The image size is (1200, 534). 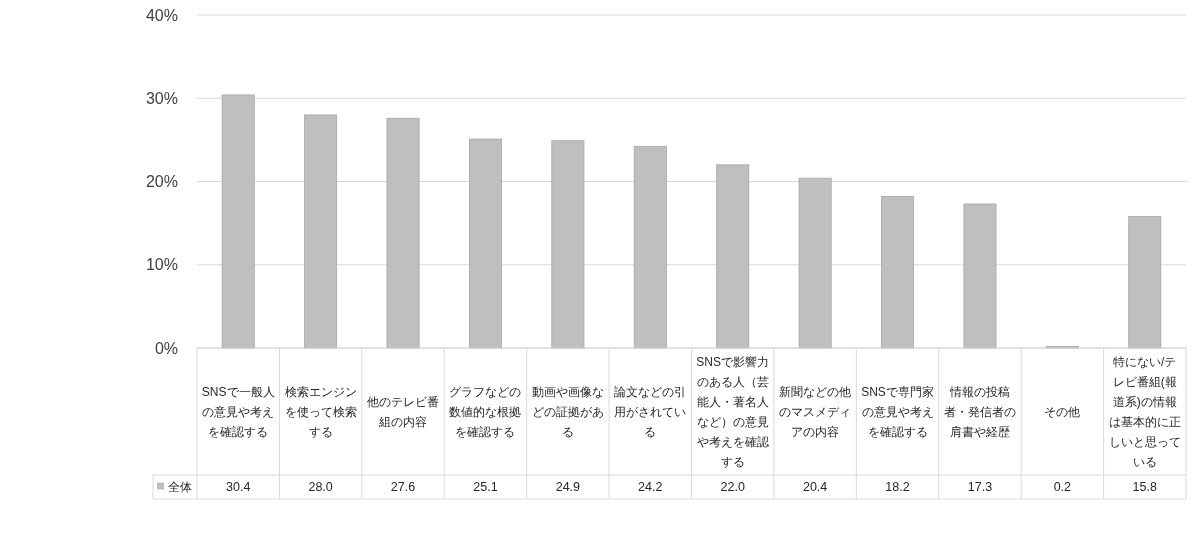 What do you see at coordinates (897, 411) in the screenshot?
I see `x-tick-label: SNSで専門家の意見や考えを確認する` at bounding box center [897, 411].